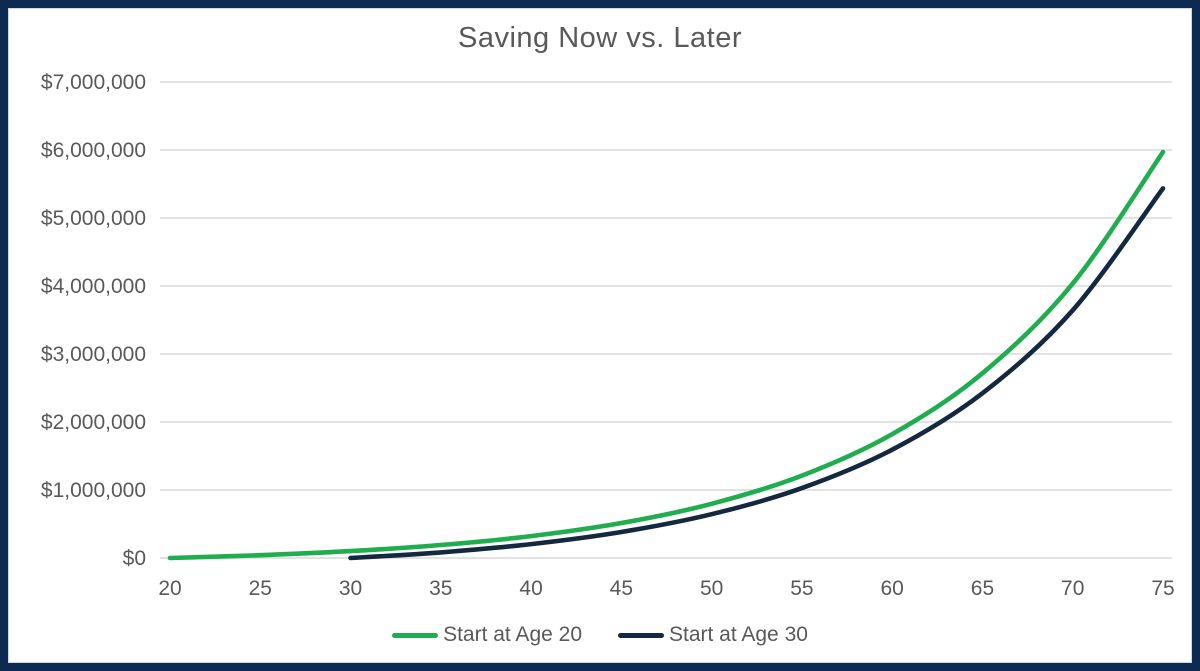 The image size is (1200, 671). I want to click on x-axis-label: 70, so click(1072, 588).